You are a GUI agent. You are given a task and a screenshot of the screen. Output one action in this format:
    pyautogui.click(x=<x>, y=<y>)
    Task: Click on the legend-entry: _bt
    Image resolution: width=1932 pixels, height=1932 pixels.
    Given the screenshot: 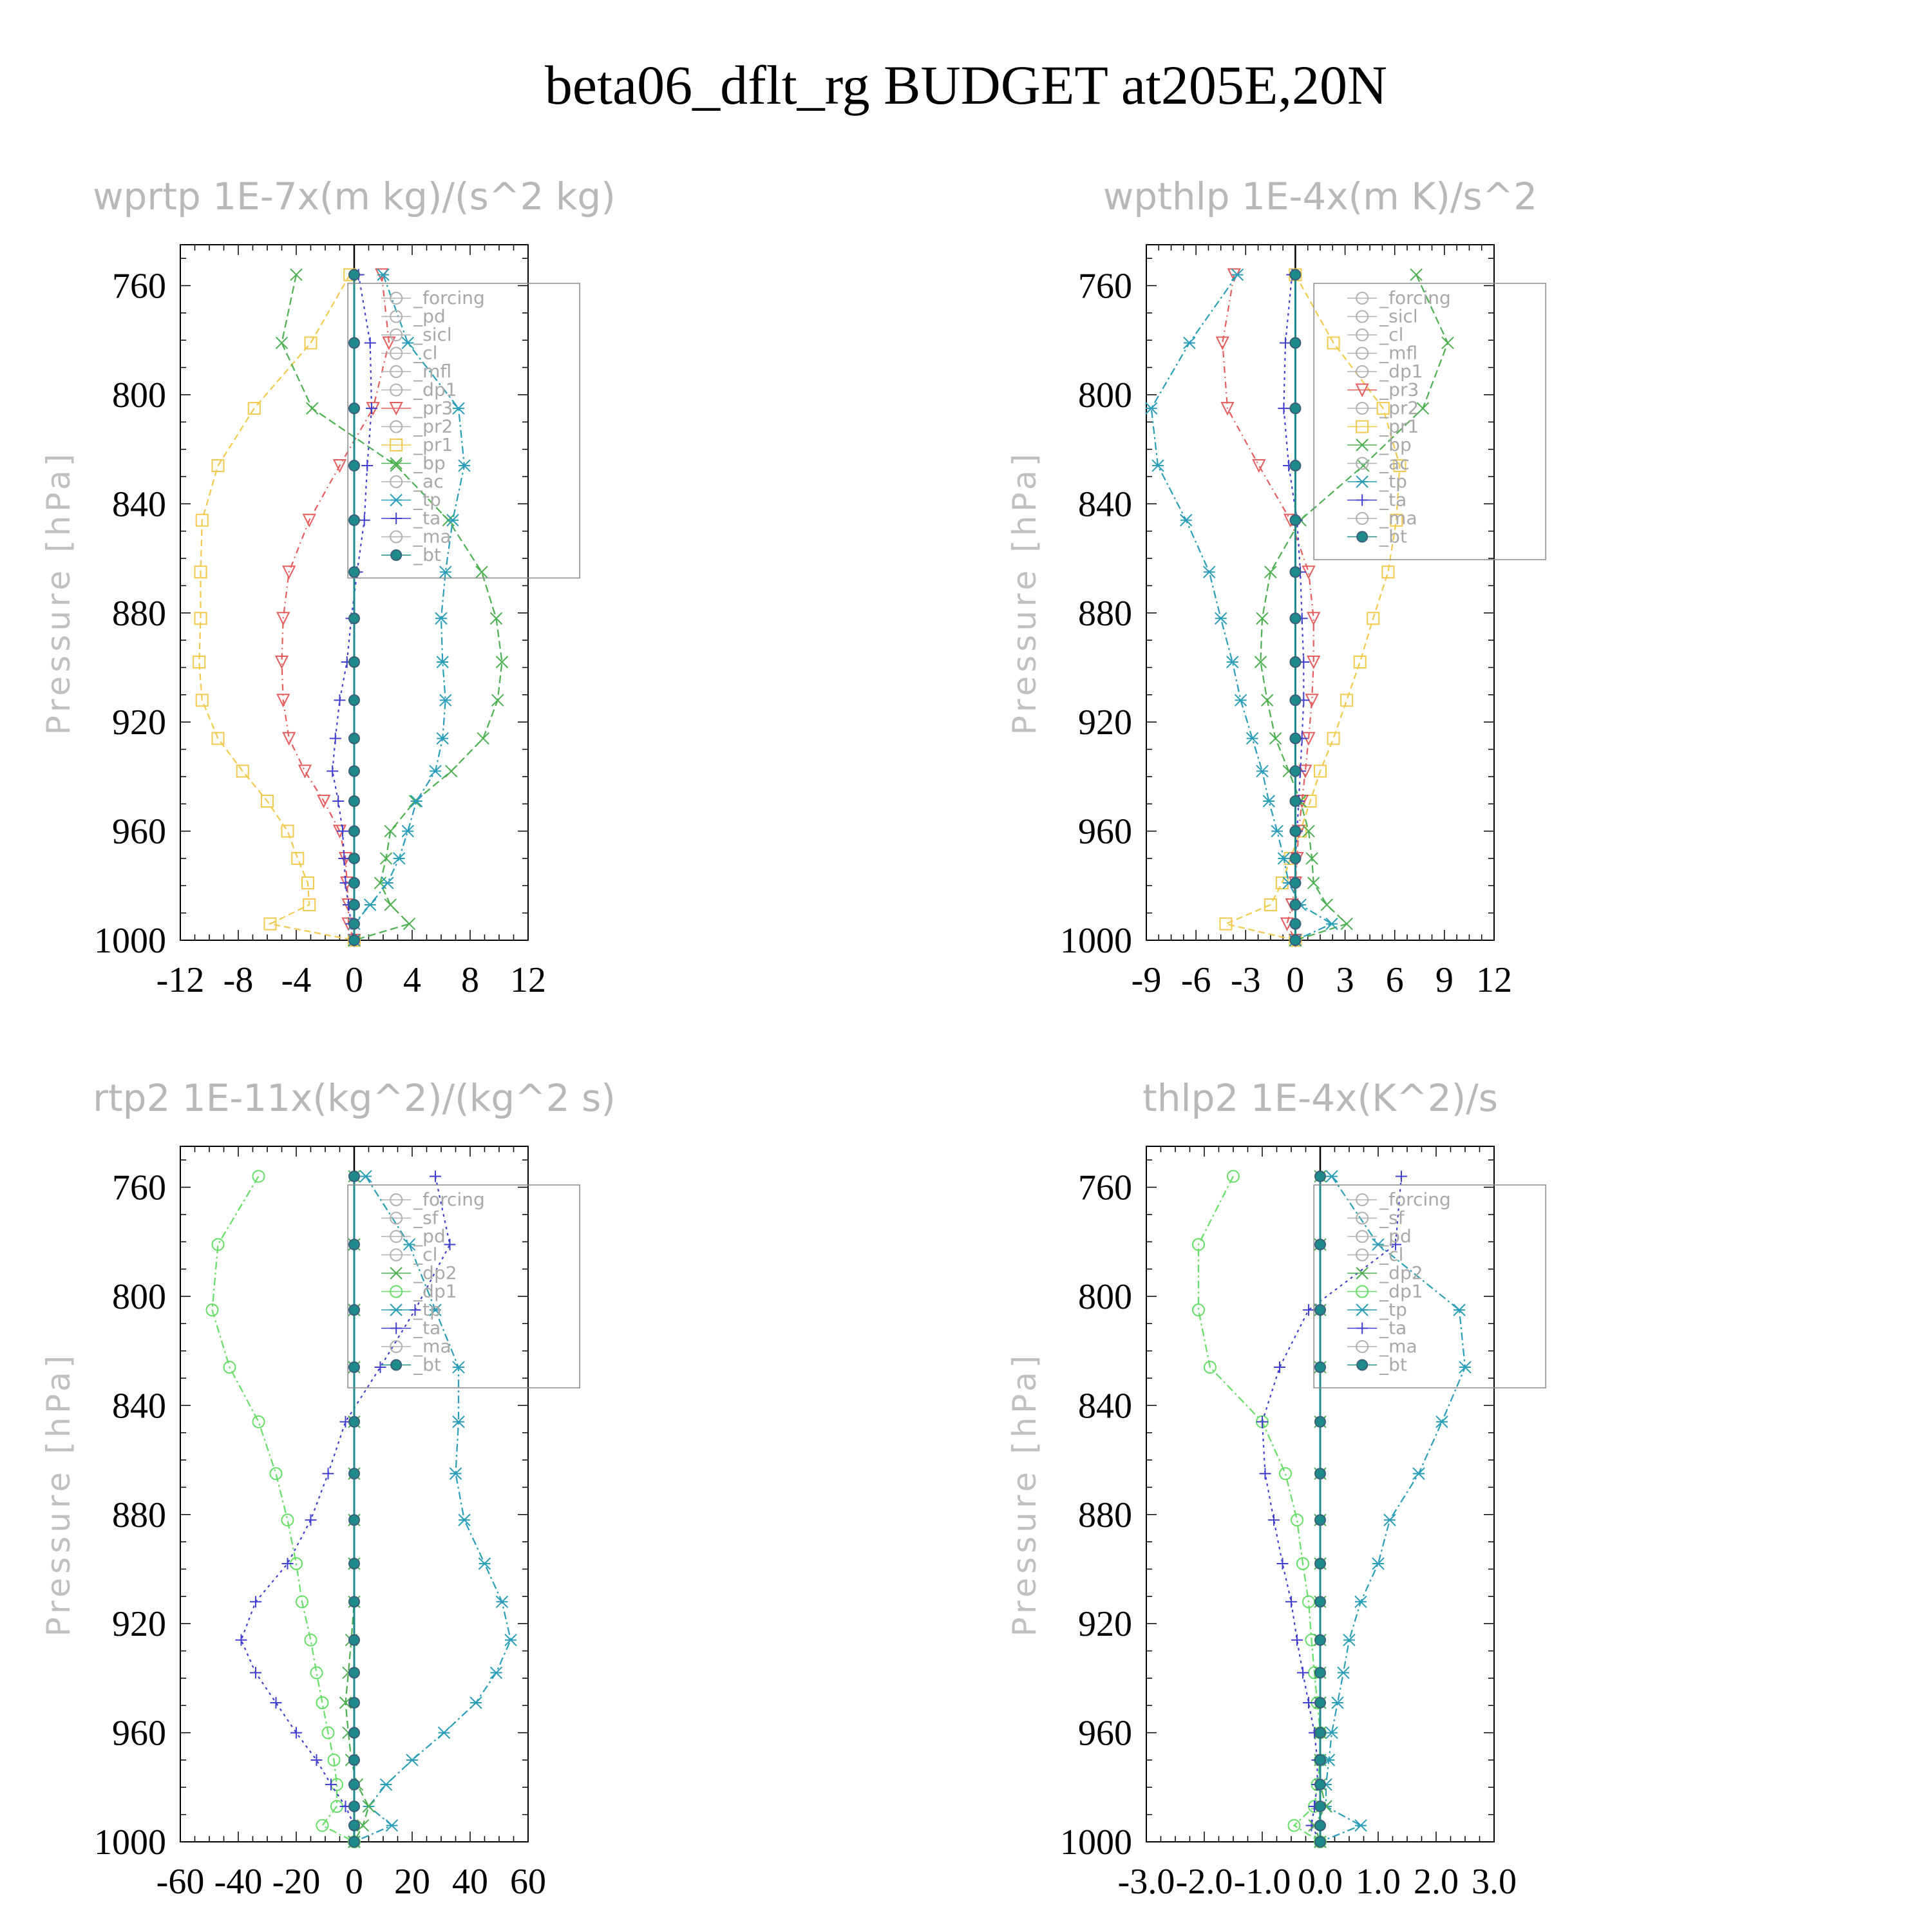 What is the action you would take?
    pyautogui.click(x=427, y=554)
    